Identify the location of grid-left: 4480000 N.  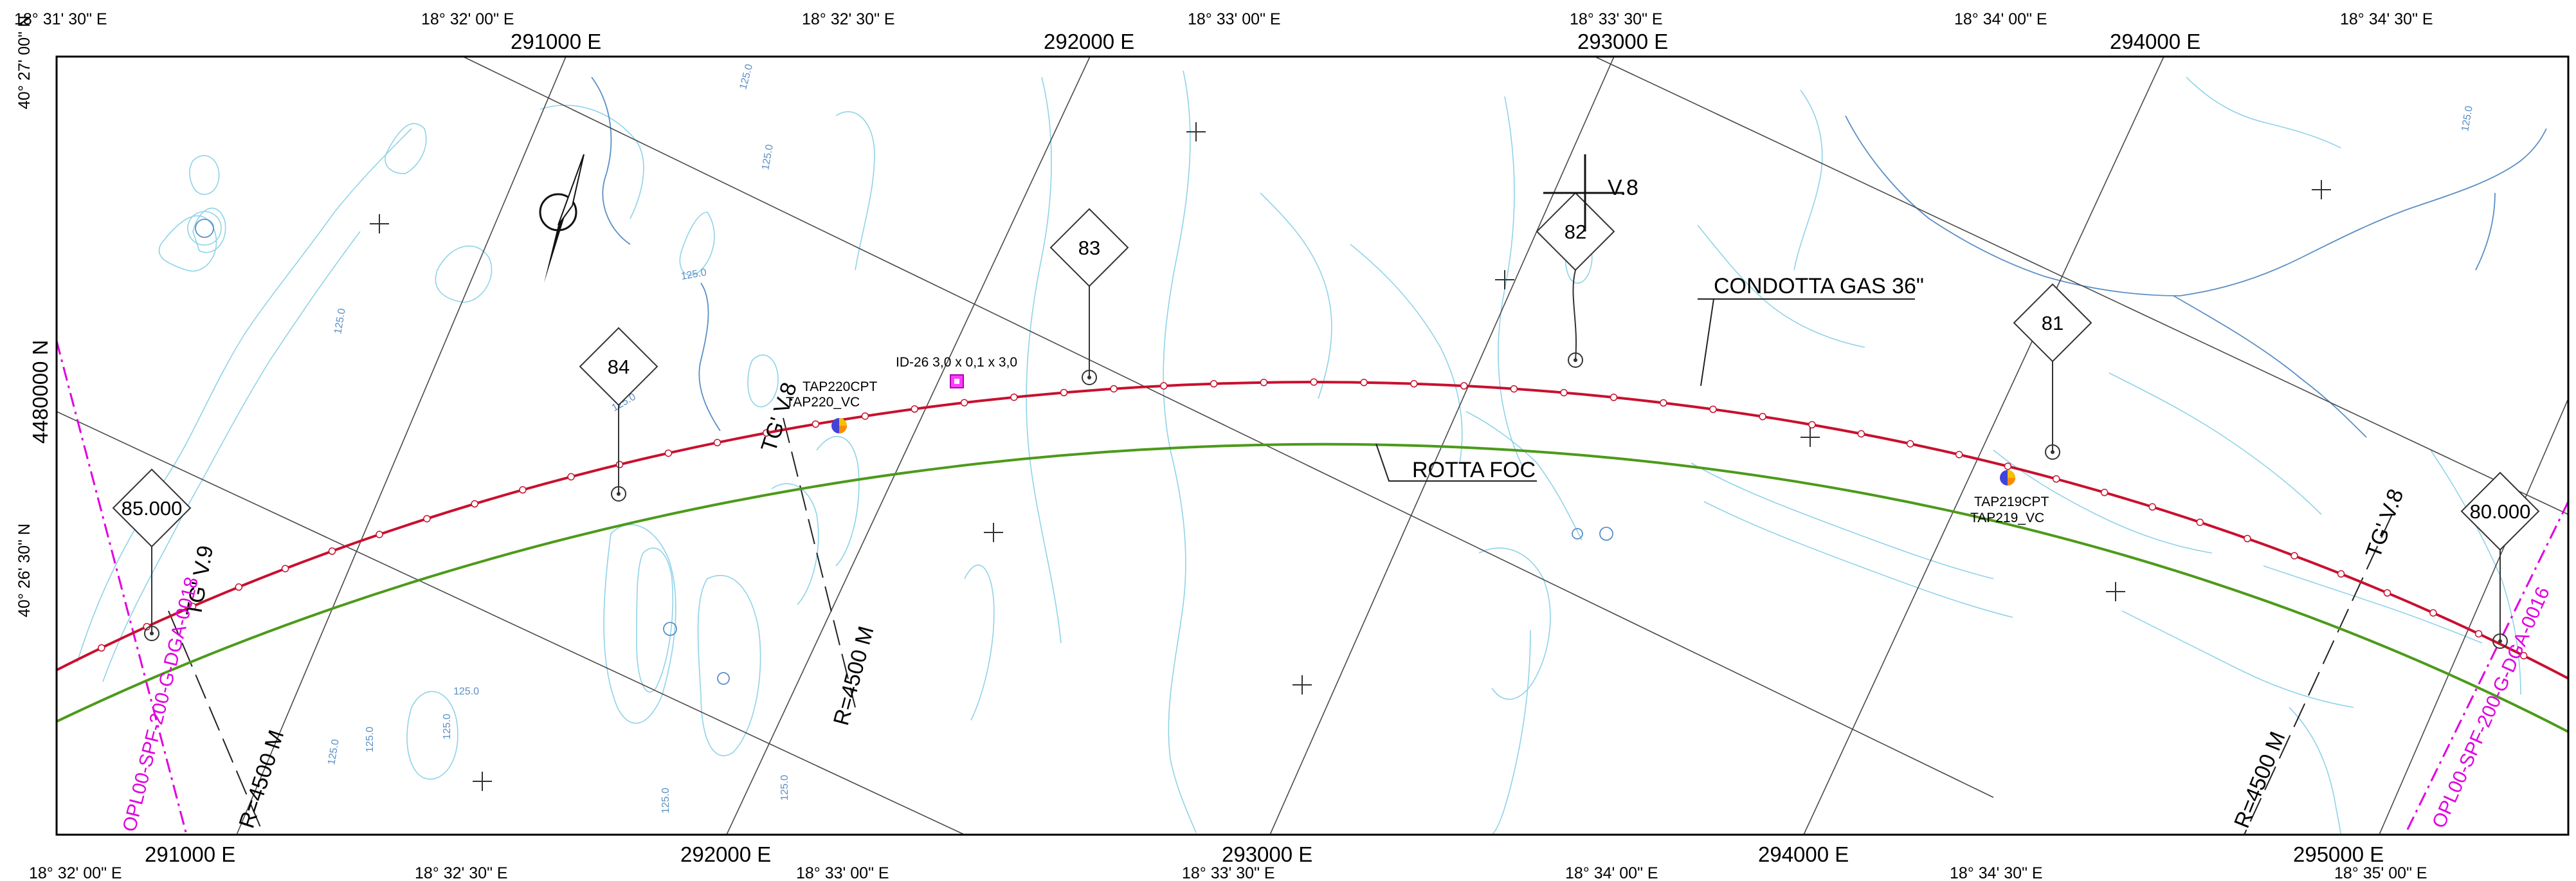
(40, 392).